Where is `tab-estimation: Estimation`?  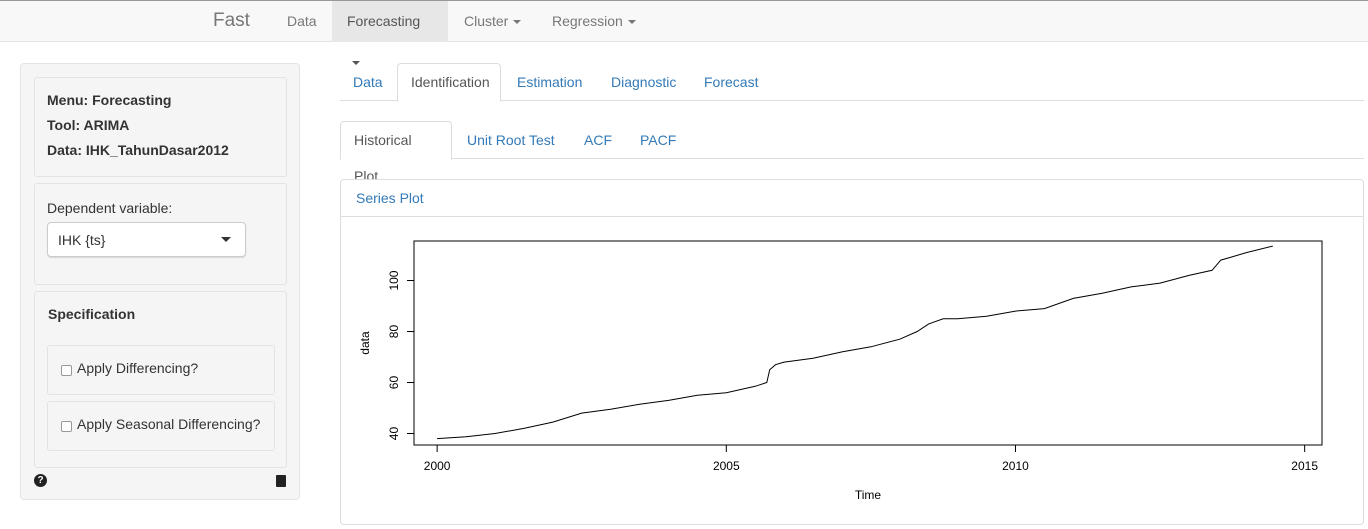 tab-estimation: Estimation is located at coordinates (550, 82).